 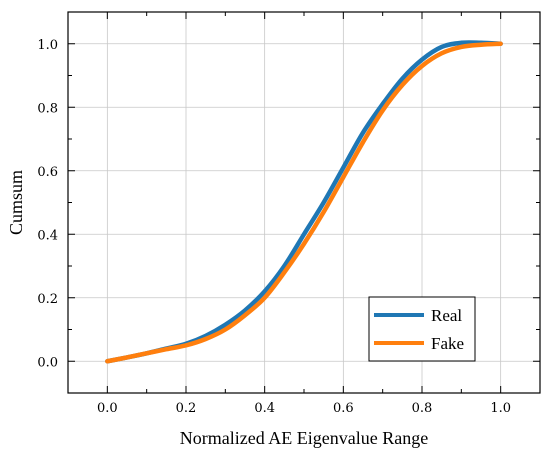 I want to click on legend: Real Fake, so click(x=422, y=329).